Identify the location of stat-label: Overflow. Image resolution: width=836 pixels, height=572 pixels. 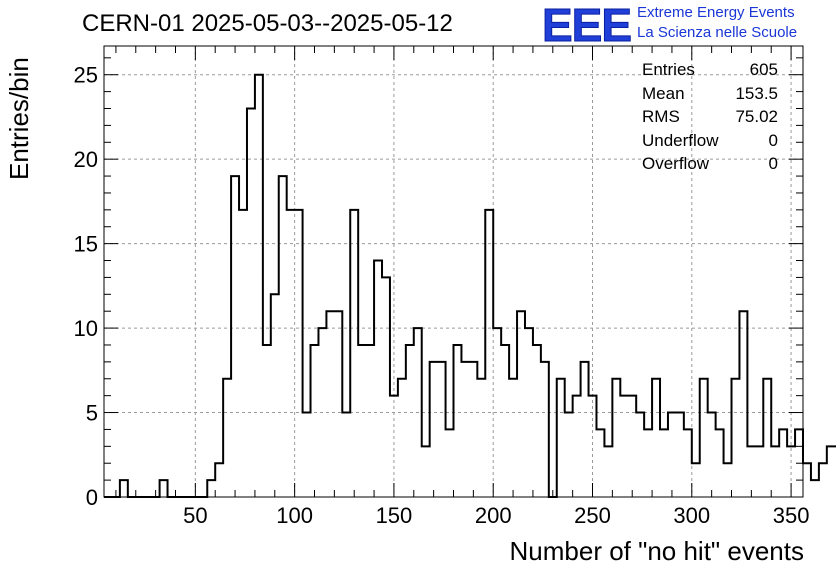
(676, 163).